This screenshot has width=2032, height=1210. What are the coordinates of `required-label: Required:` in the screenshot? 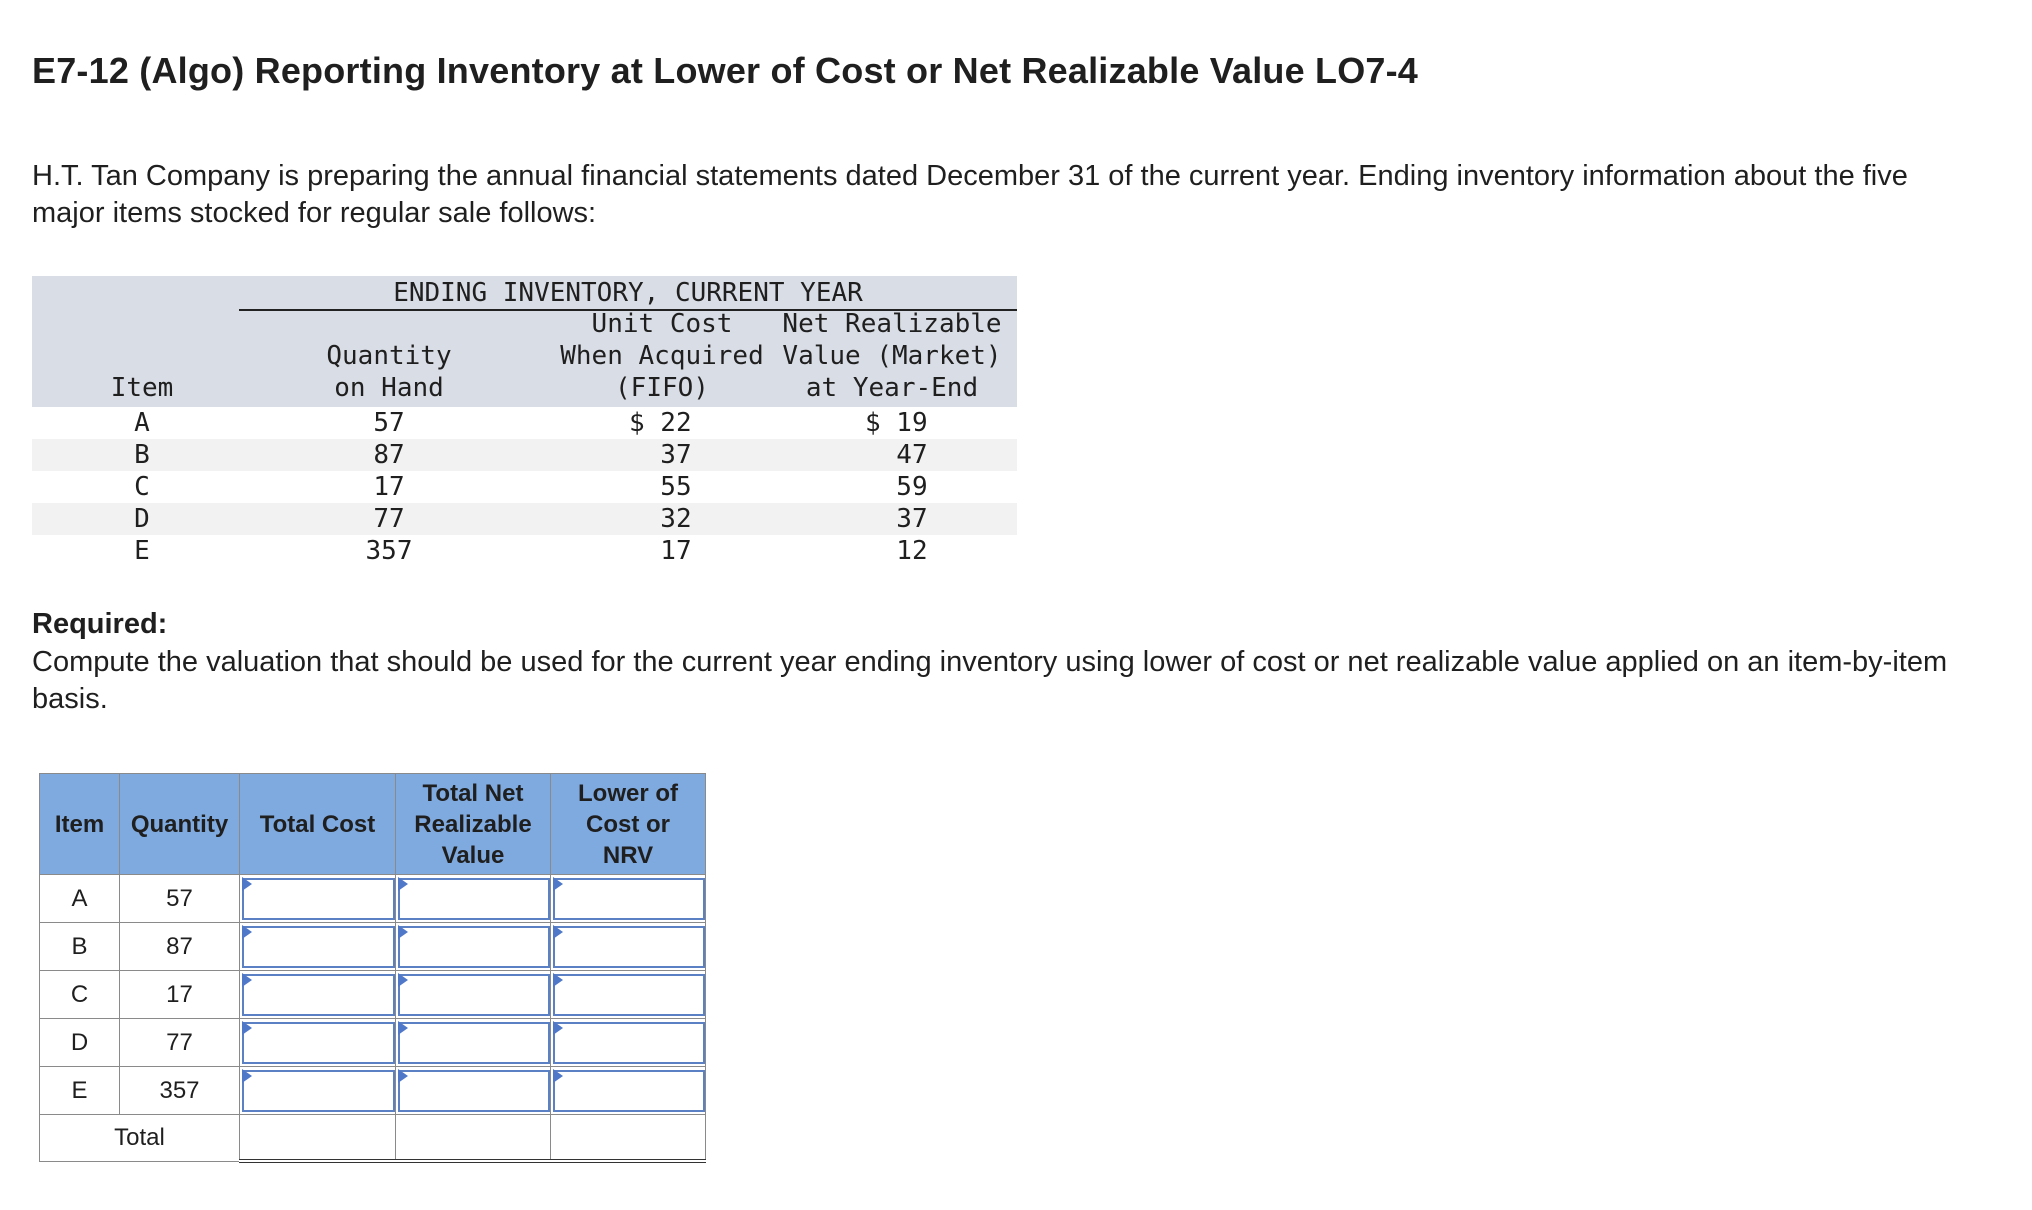 It's located at (100, 624).